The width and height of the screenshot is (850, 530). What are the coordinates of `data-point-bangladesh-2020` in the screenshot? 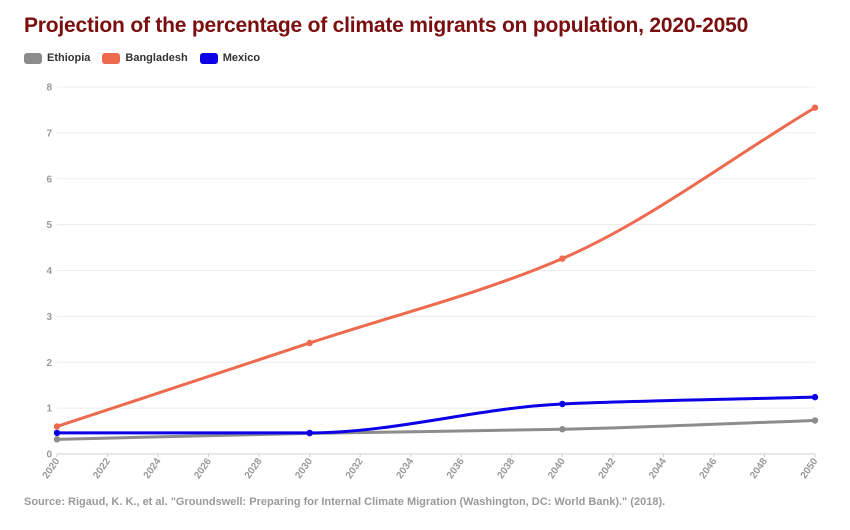 It's located at (57, 426).